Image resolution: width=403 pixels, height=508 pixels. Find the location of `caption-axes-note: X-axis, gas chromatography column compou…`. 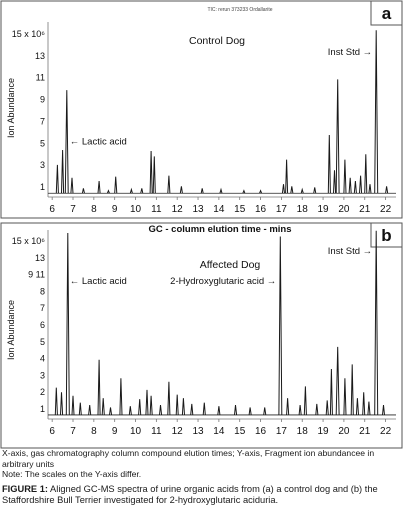

caption-axes-note: X-axis, gas chromatography column compou… is located at coordinates (188, 458).